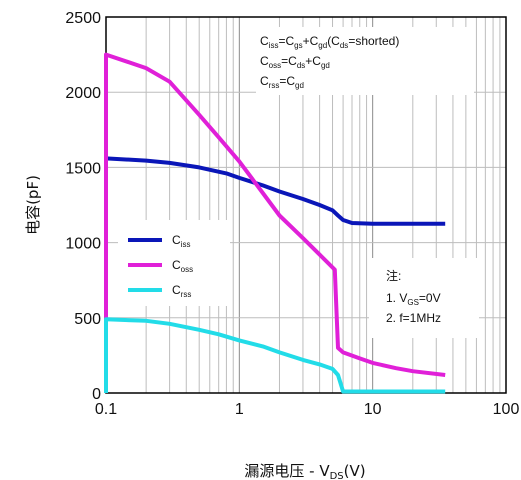 The image size is (521, 480). I want to click on formula-line: Ciss=Cgs+Cgd(Cds=shorted), so click(329, 42).